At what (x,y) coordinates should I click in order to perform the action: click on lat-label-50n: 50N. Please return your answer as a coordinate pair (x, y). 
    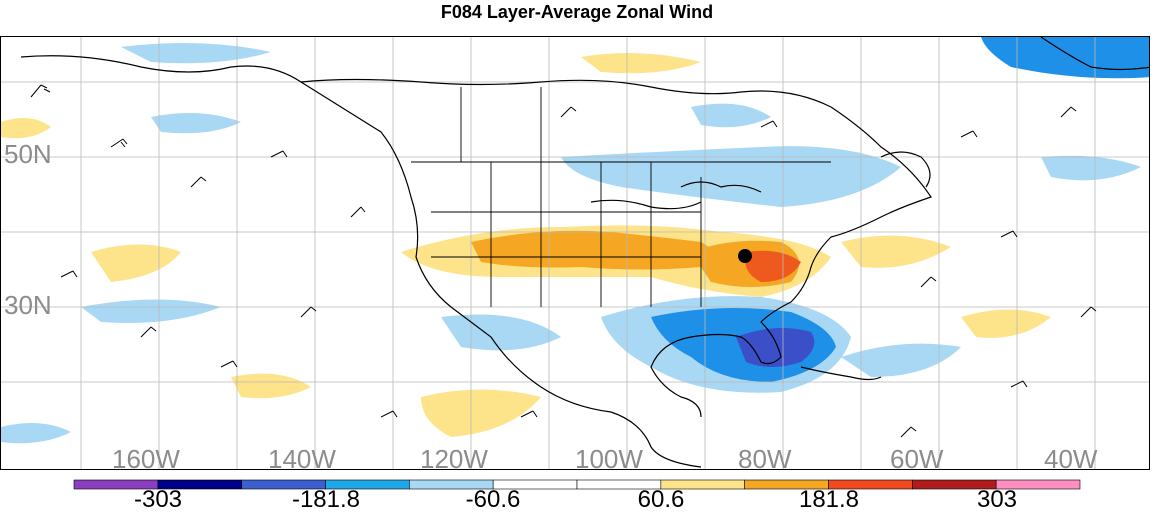
    Looking at the image, I should click on (28, 154).